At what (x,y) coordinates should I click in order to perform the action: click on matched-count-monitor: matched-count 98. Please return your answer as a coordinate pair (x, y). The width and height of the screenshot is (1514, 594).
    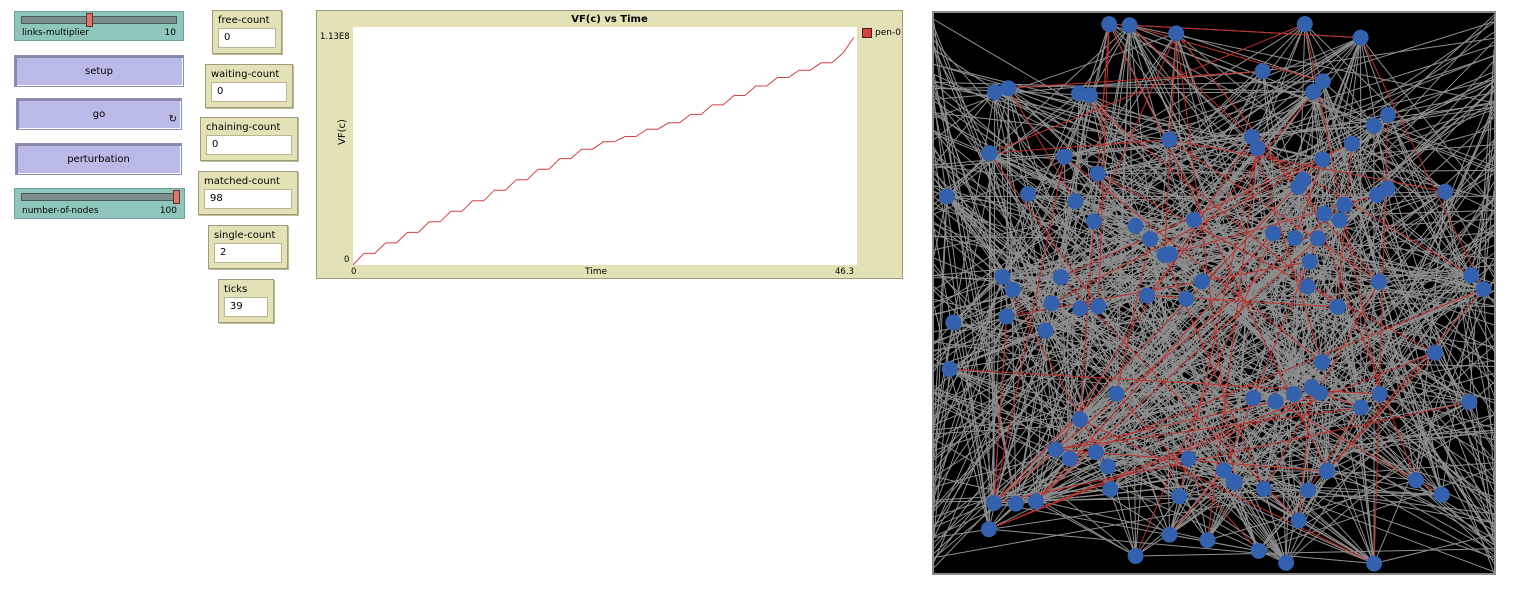
    Looking at the image, I should click on (248, 193).